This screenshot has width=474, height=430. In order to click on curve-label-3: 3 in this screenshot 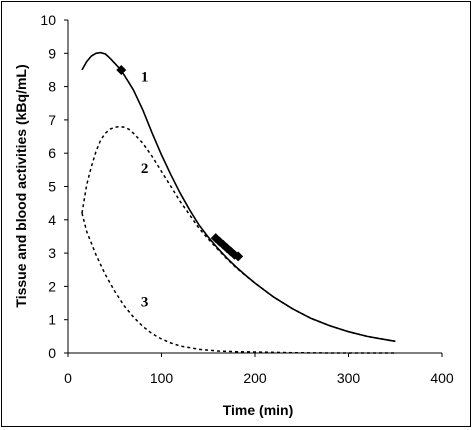, I will do `click(145, 302)`.